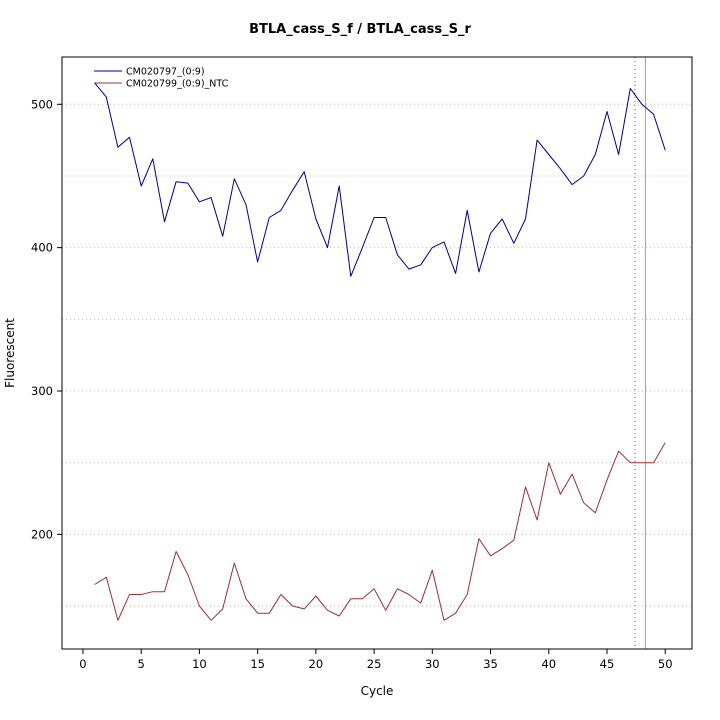 The height and width of the screenshot is (720, 720). Describe the element at coordinates (141, 664) in the screenshot. I see `x-tick-label: 5` at that location.